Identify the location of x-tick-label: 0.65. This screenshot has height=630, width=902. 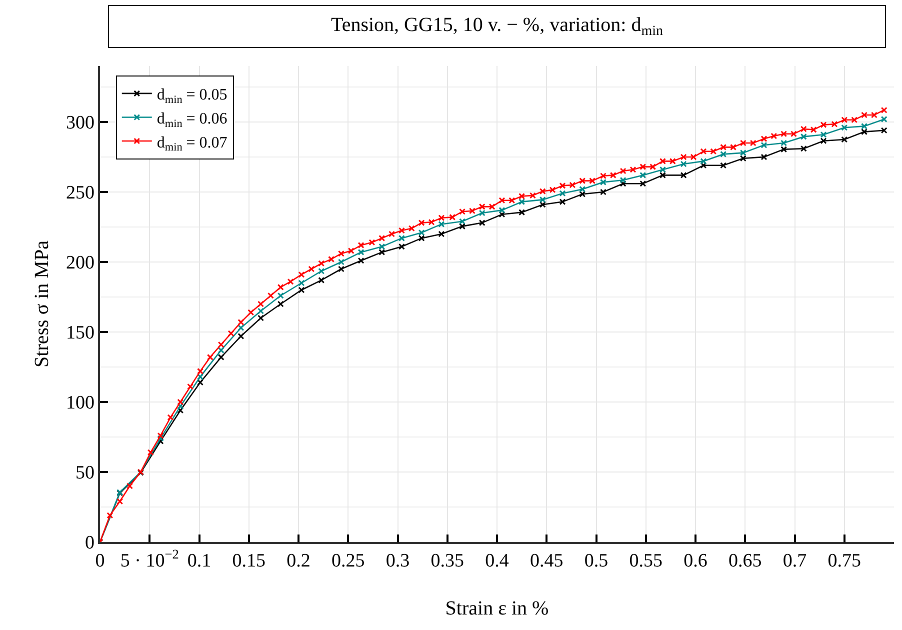
(745, 561).